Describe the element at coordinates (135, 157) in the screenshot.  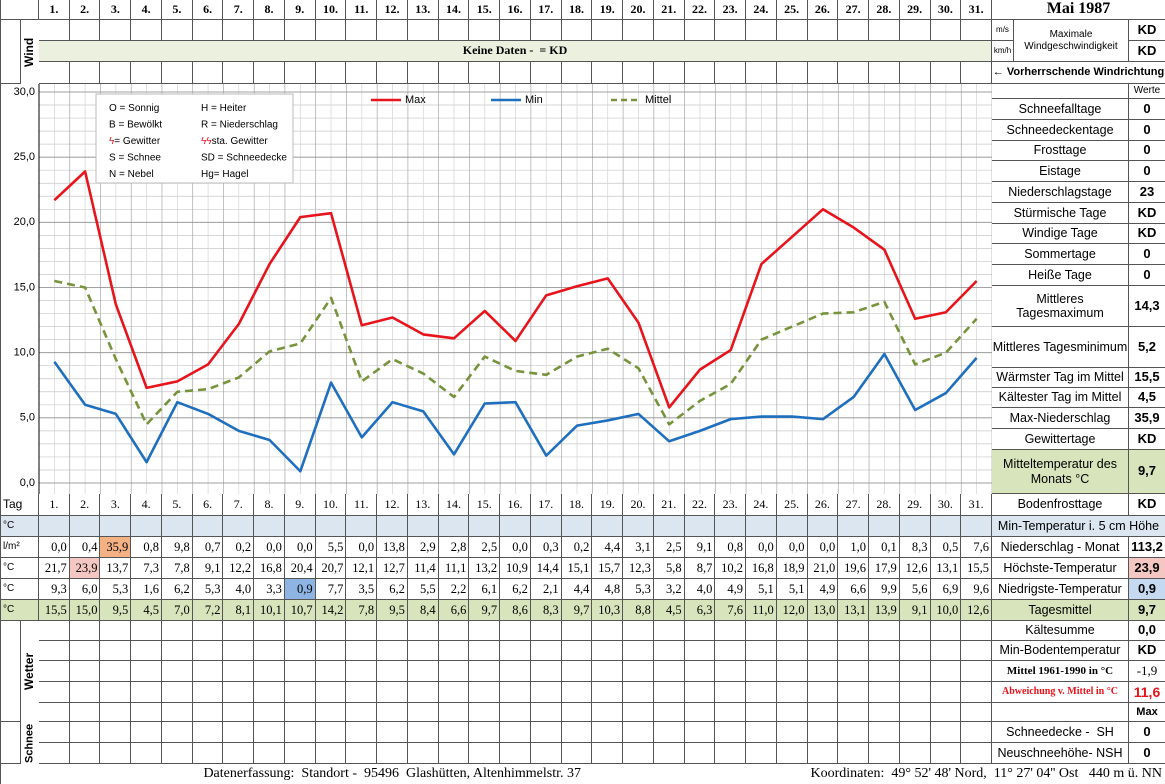
I see `annotation-text: S = Schnee` at that location.